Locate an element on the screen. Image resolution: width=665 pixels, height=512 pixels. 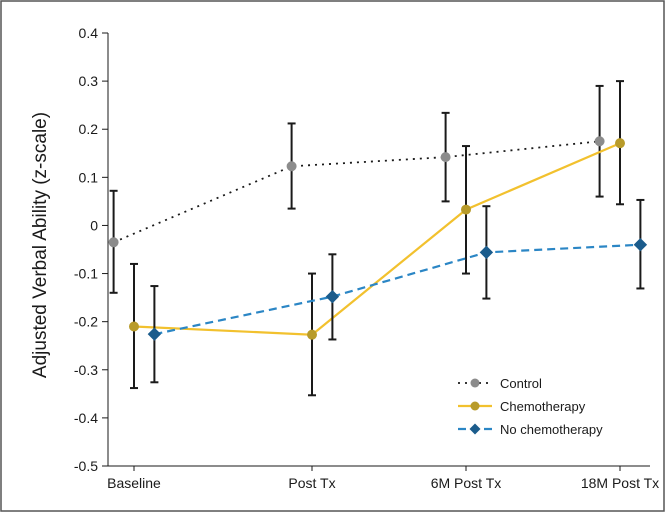
y-tick-label: -0.1 is located at coordinates (86, 274).